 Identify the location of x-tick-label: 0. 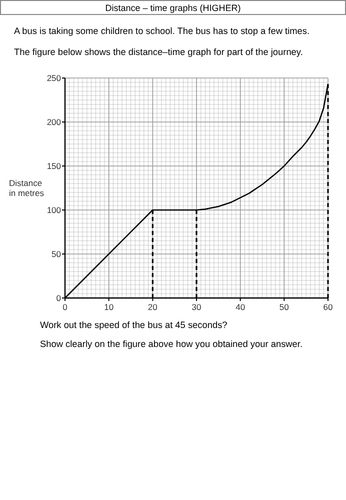
(65, 307).